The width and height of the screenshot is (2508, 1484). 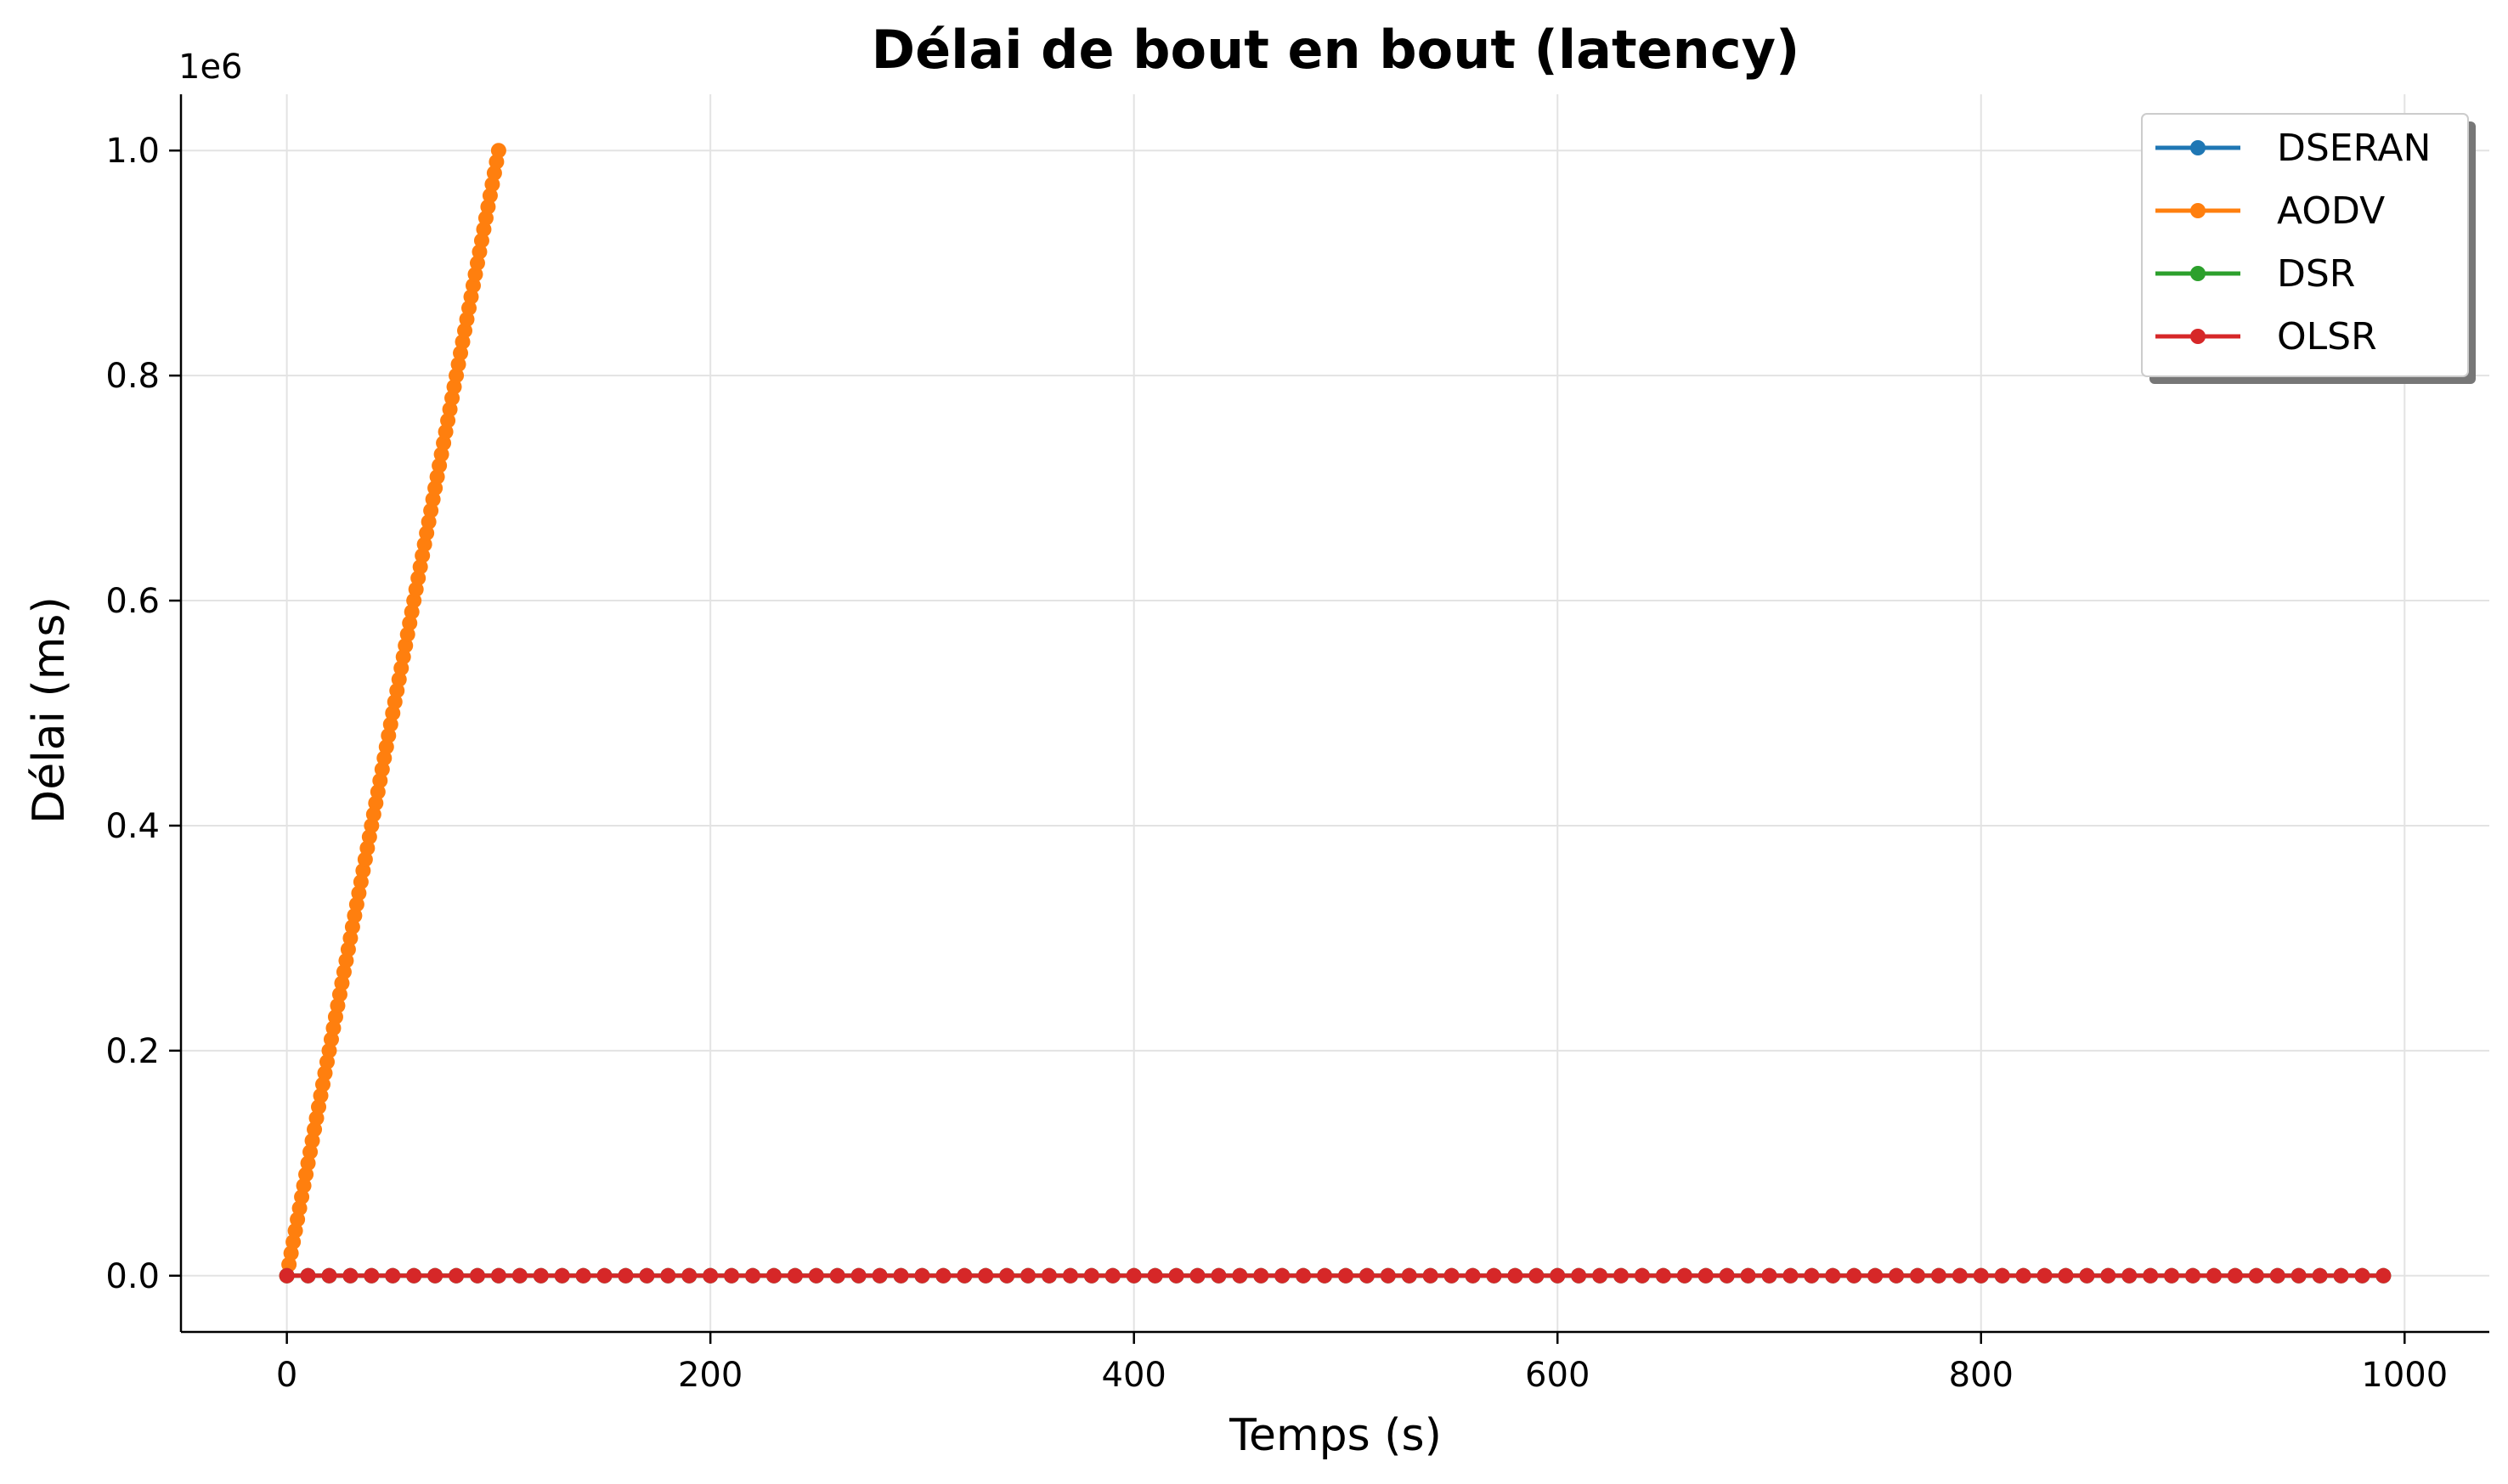 What do you see at coordinates (132, 601) in the screenshot?
I see `y-tick-label: 0.6` at bounding box center [132, 601].